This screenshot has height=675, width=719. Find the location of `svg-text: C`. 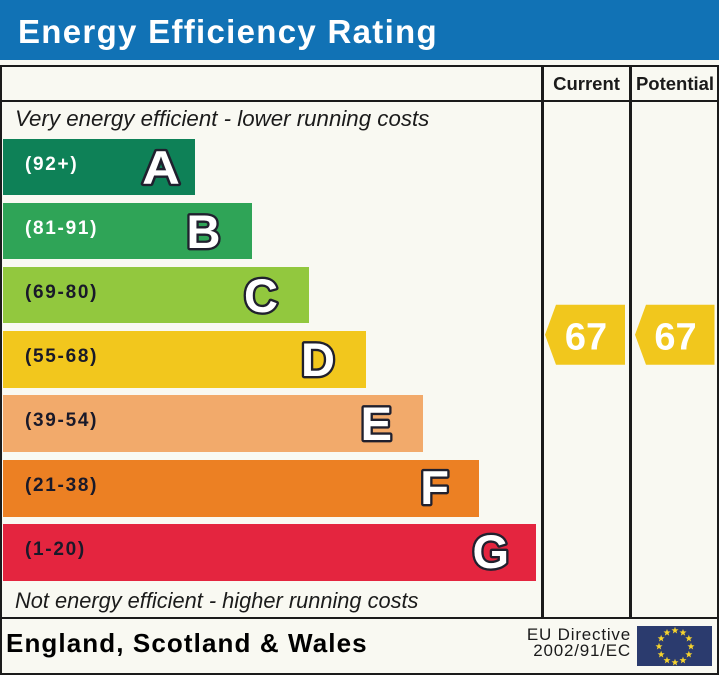

svg-text: C is located at coordinates (261, 295).